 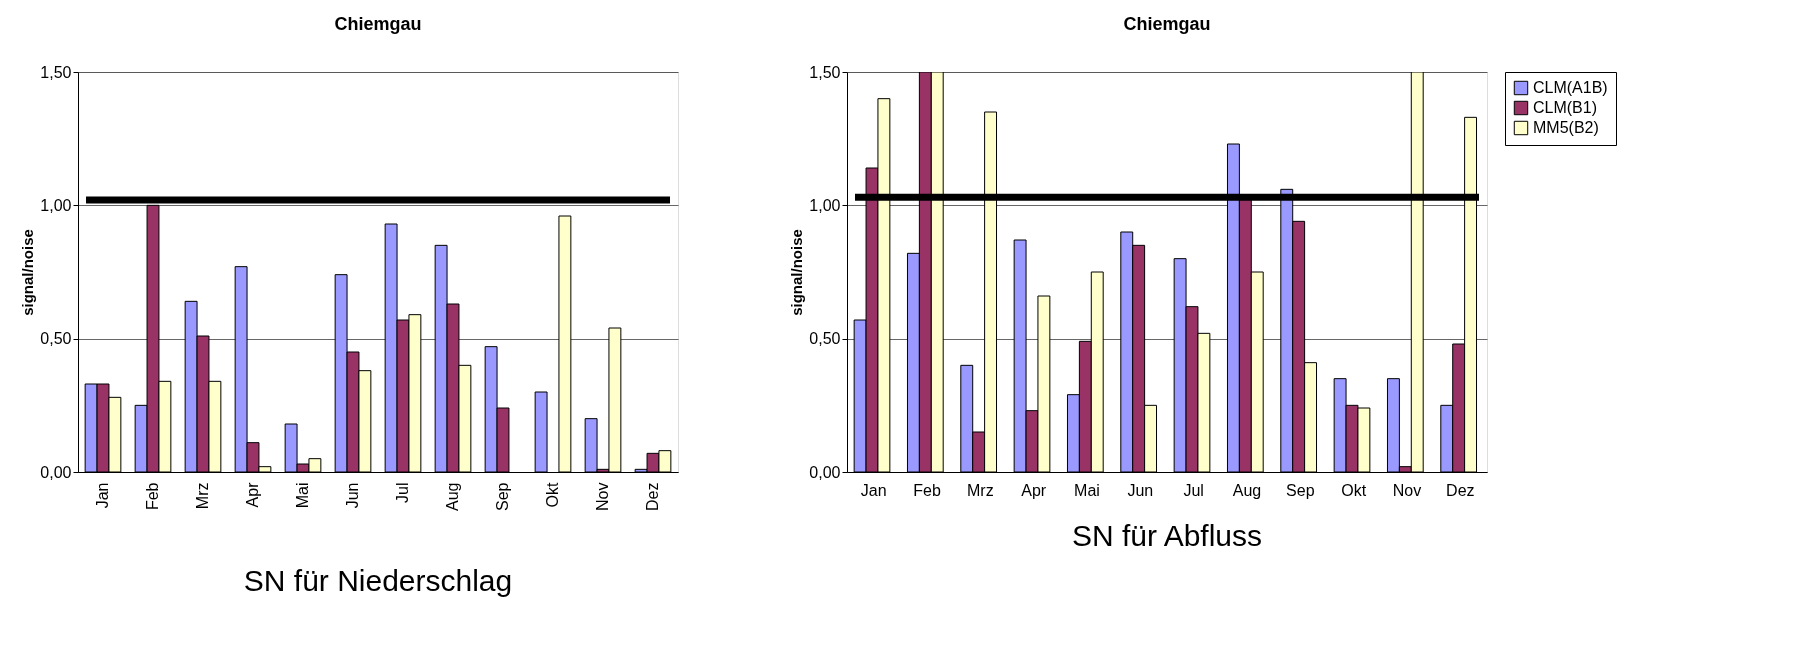 I want to click on text: SN für Niederschlag, so click(x=378, y=580).